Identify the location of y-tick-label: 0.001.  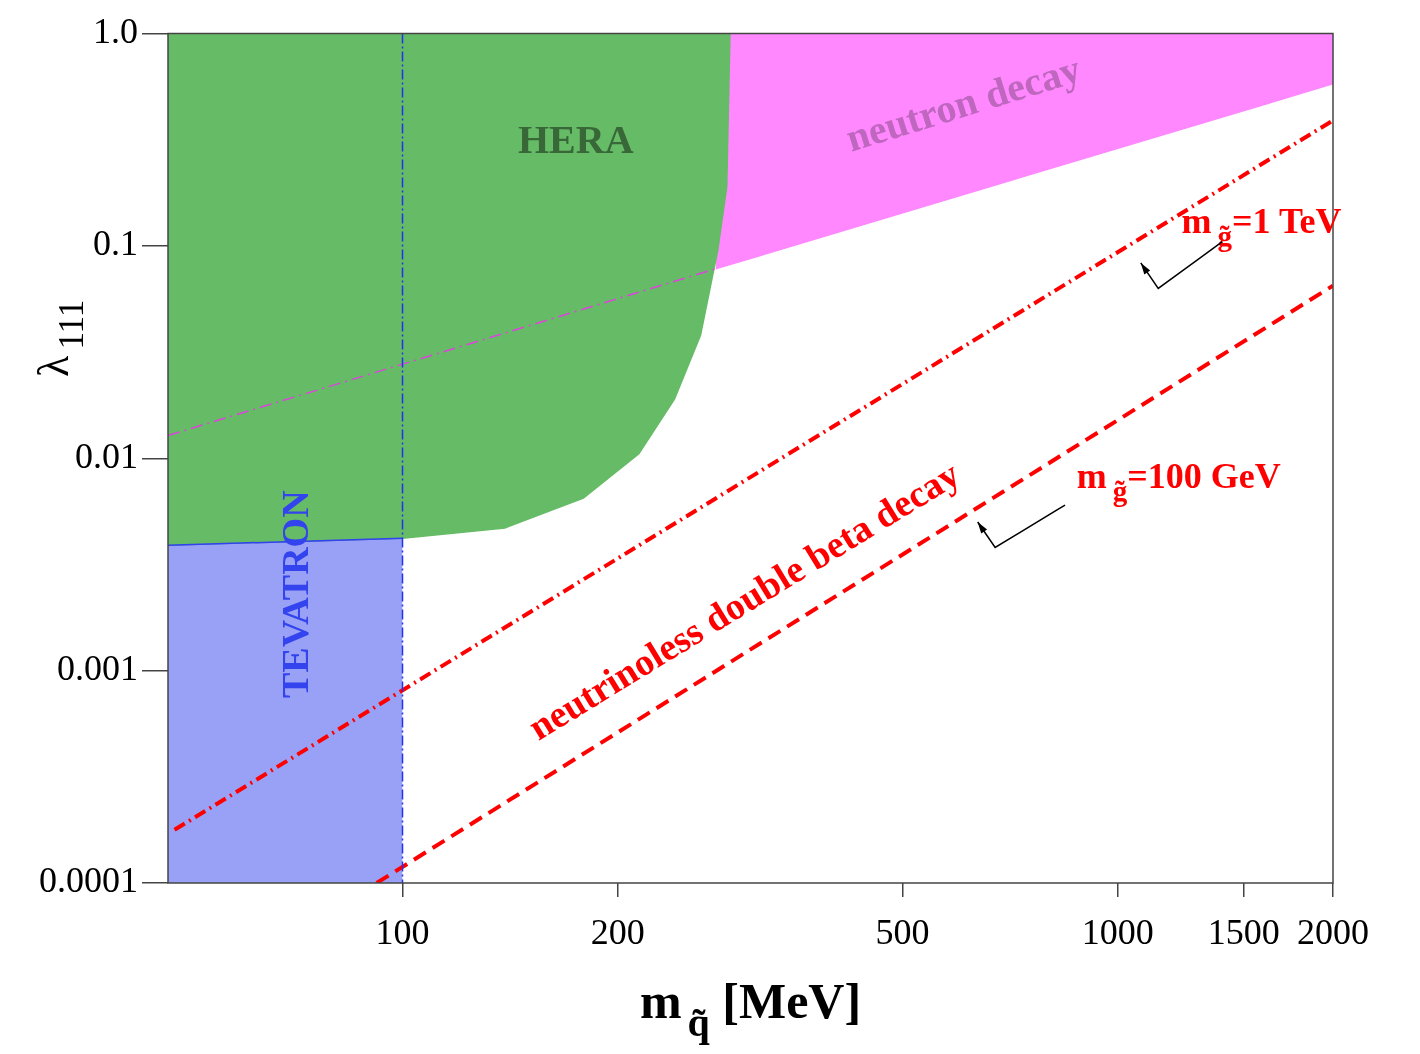
(97, 668).